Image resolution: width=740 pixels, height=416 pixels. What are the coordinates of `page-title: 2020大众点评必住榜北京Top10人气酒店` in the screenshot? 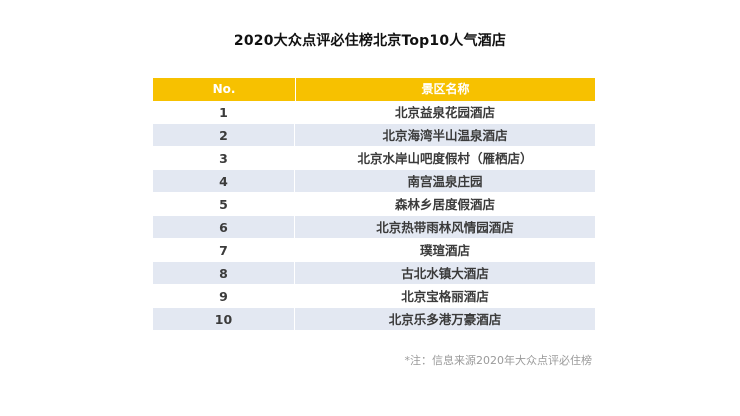 It's located at (370, 41).